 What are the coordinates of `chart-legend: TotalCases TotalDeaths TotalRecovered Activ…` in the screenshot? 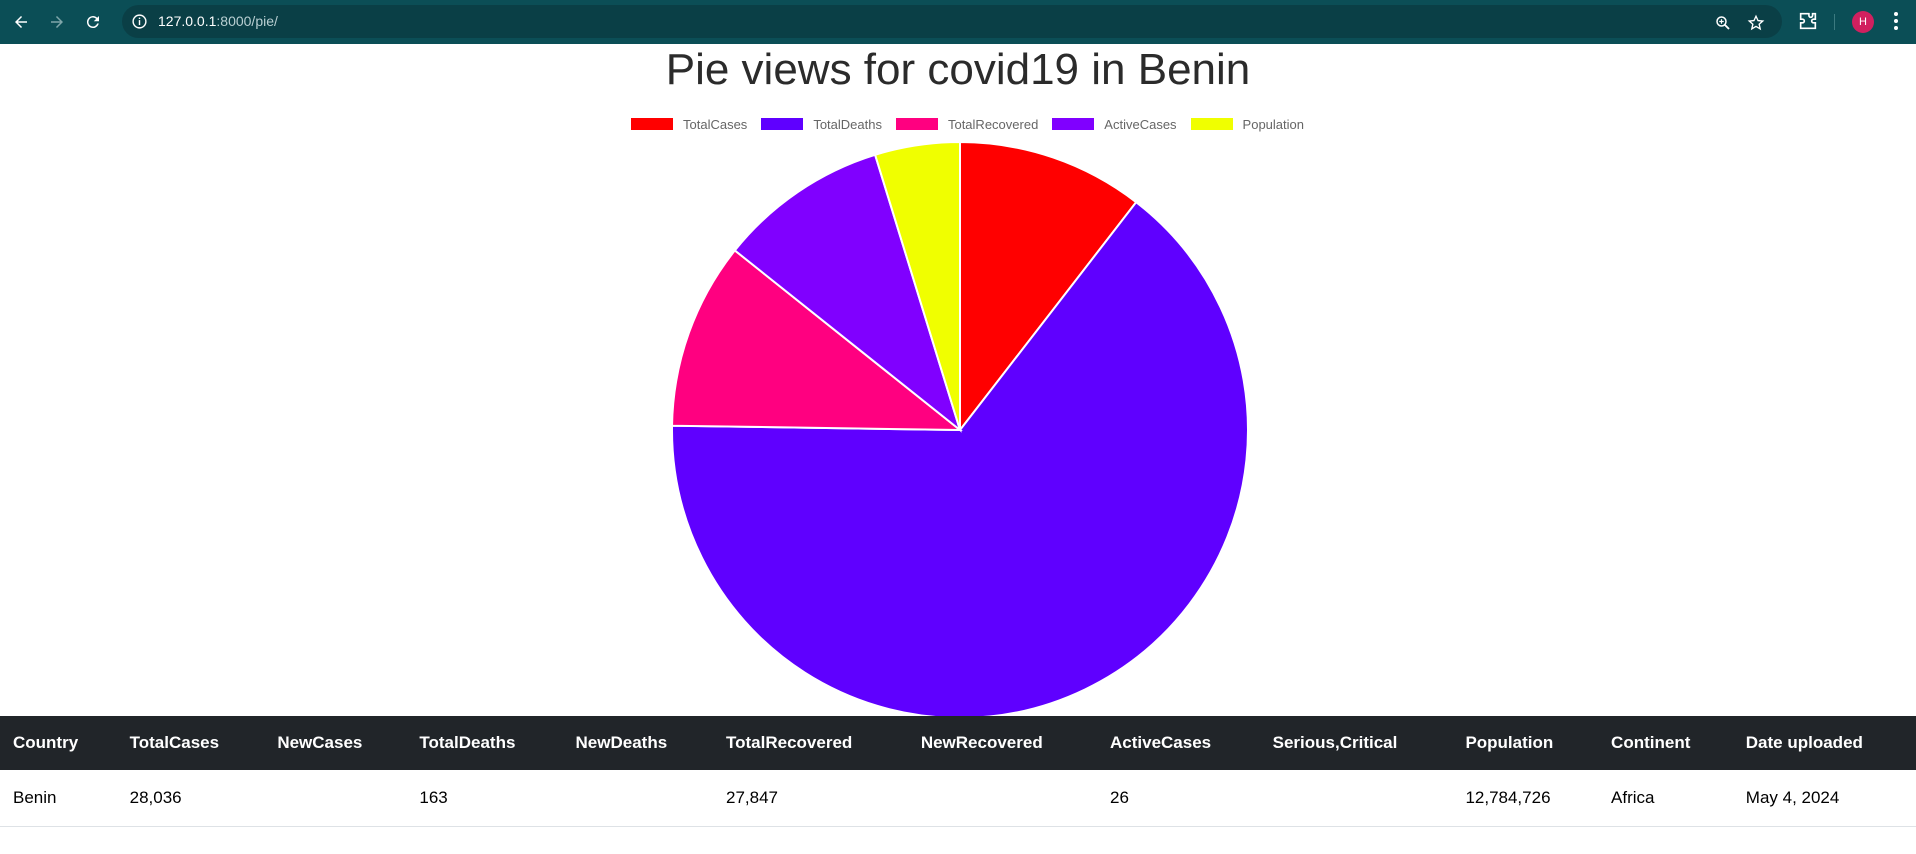 It's located at (974, 124).